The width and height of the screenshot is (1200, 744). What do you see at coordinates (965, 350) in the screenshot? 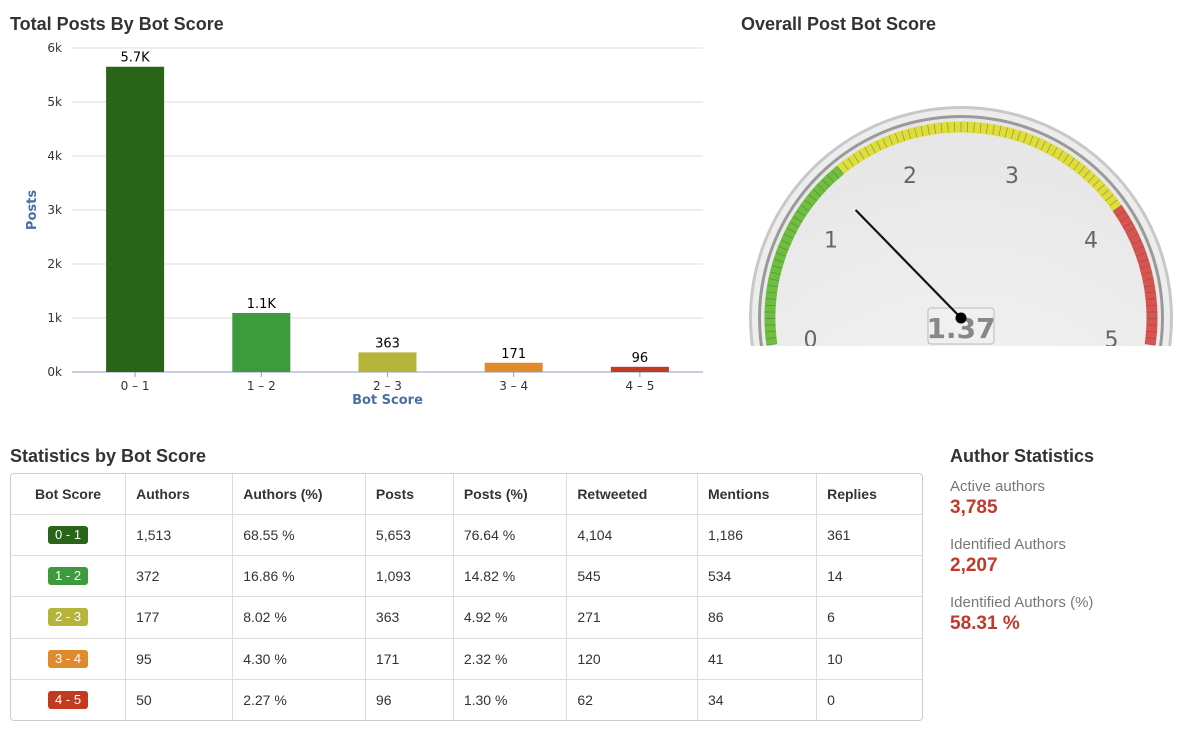
I see `gauge-base-mask` at bounding box center [965, 350].